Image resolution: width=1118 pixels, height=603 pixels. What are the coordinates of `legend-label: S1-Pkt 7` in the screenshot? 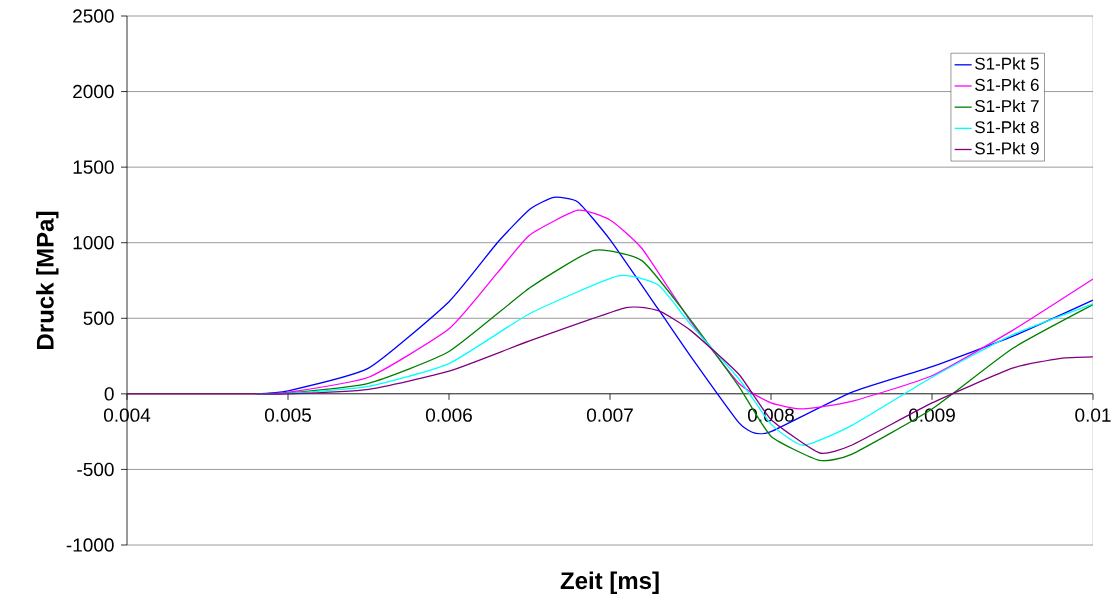 It's located at (1007, 106).